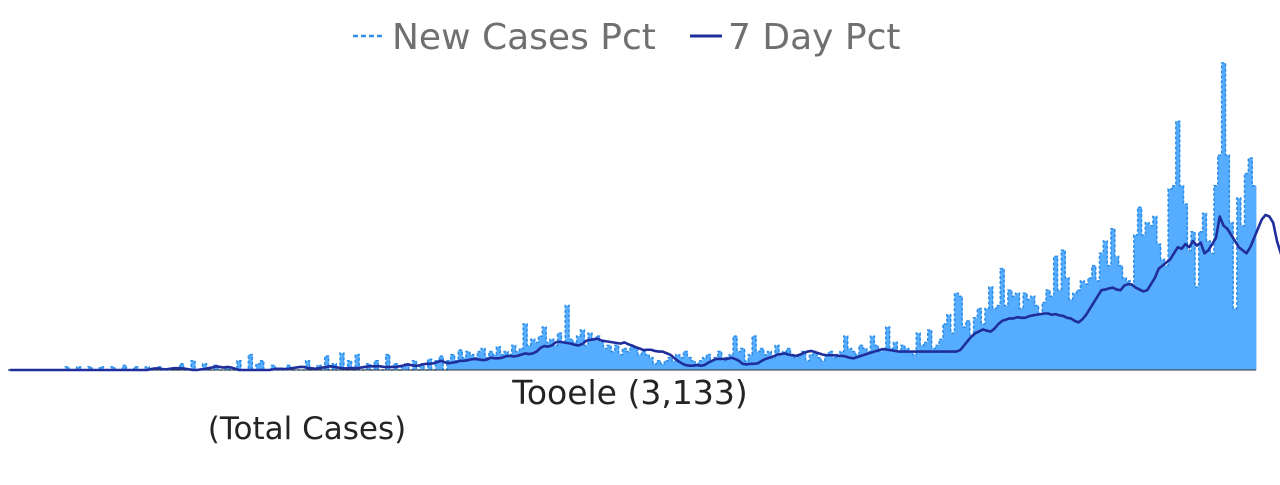  What do you see at coordinates (814, 37) in the screenshot?
I see `legend-label-7-day-pct: 7 Day Pct` at bounding box center [814, 37].